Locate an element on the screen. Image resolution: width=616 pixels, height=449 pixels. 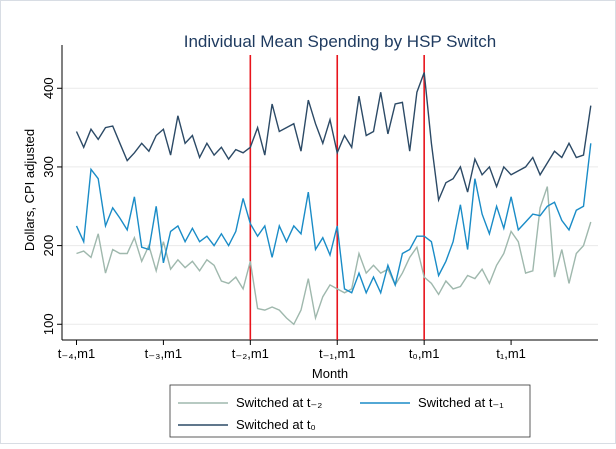
y-tick-label: 300 is located at coordinates (48, 167).